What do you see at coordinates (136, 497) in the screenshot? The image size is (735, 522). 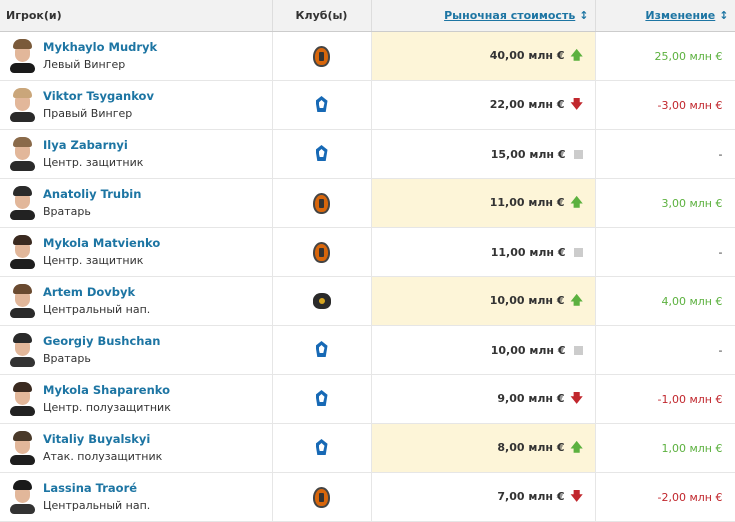 I see `player-cell: Lassina Traoré Центральный нап.` at bounding box center [136, 497].